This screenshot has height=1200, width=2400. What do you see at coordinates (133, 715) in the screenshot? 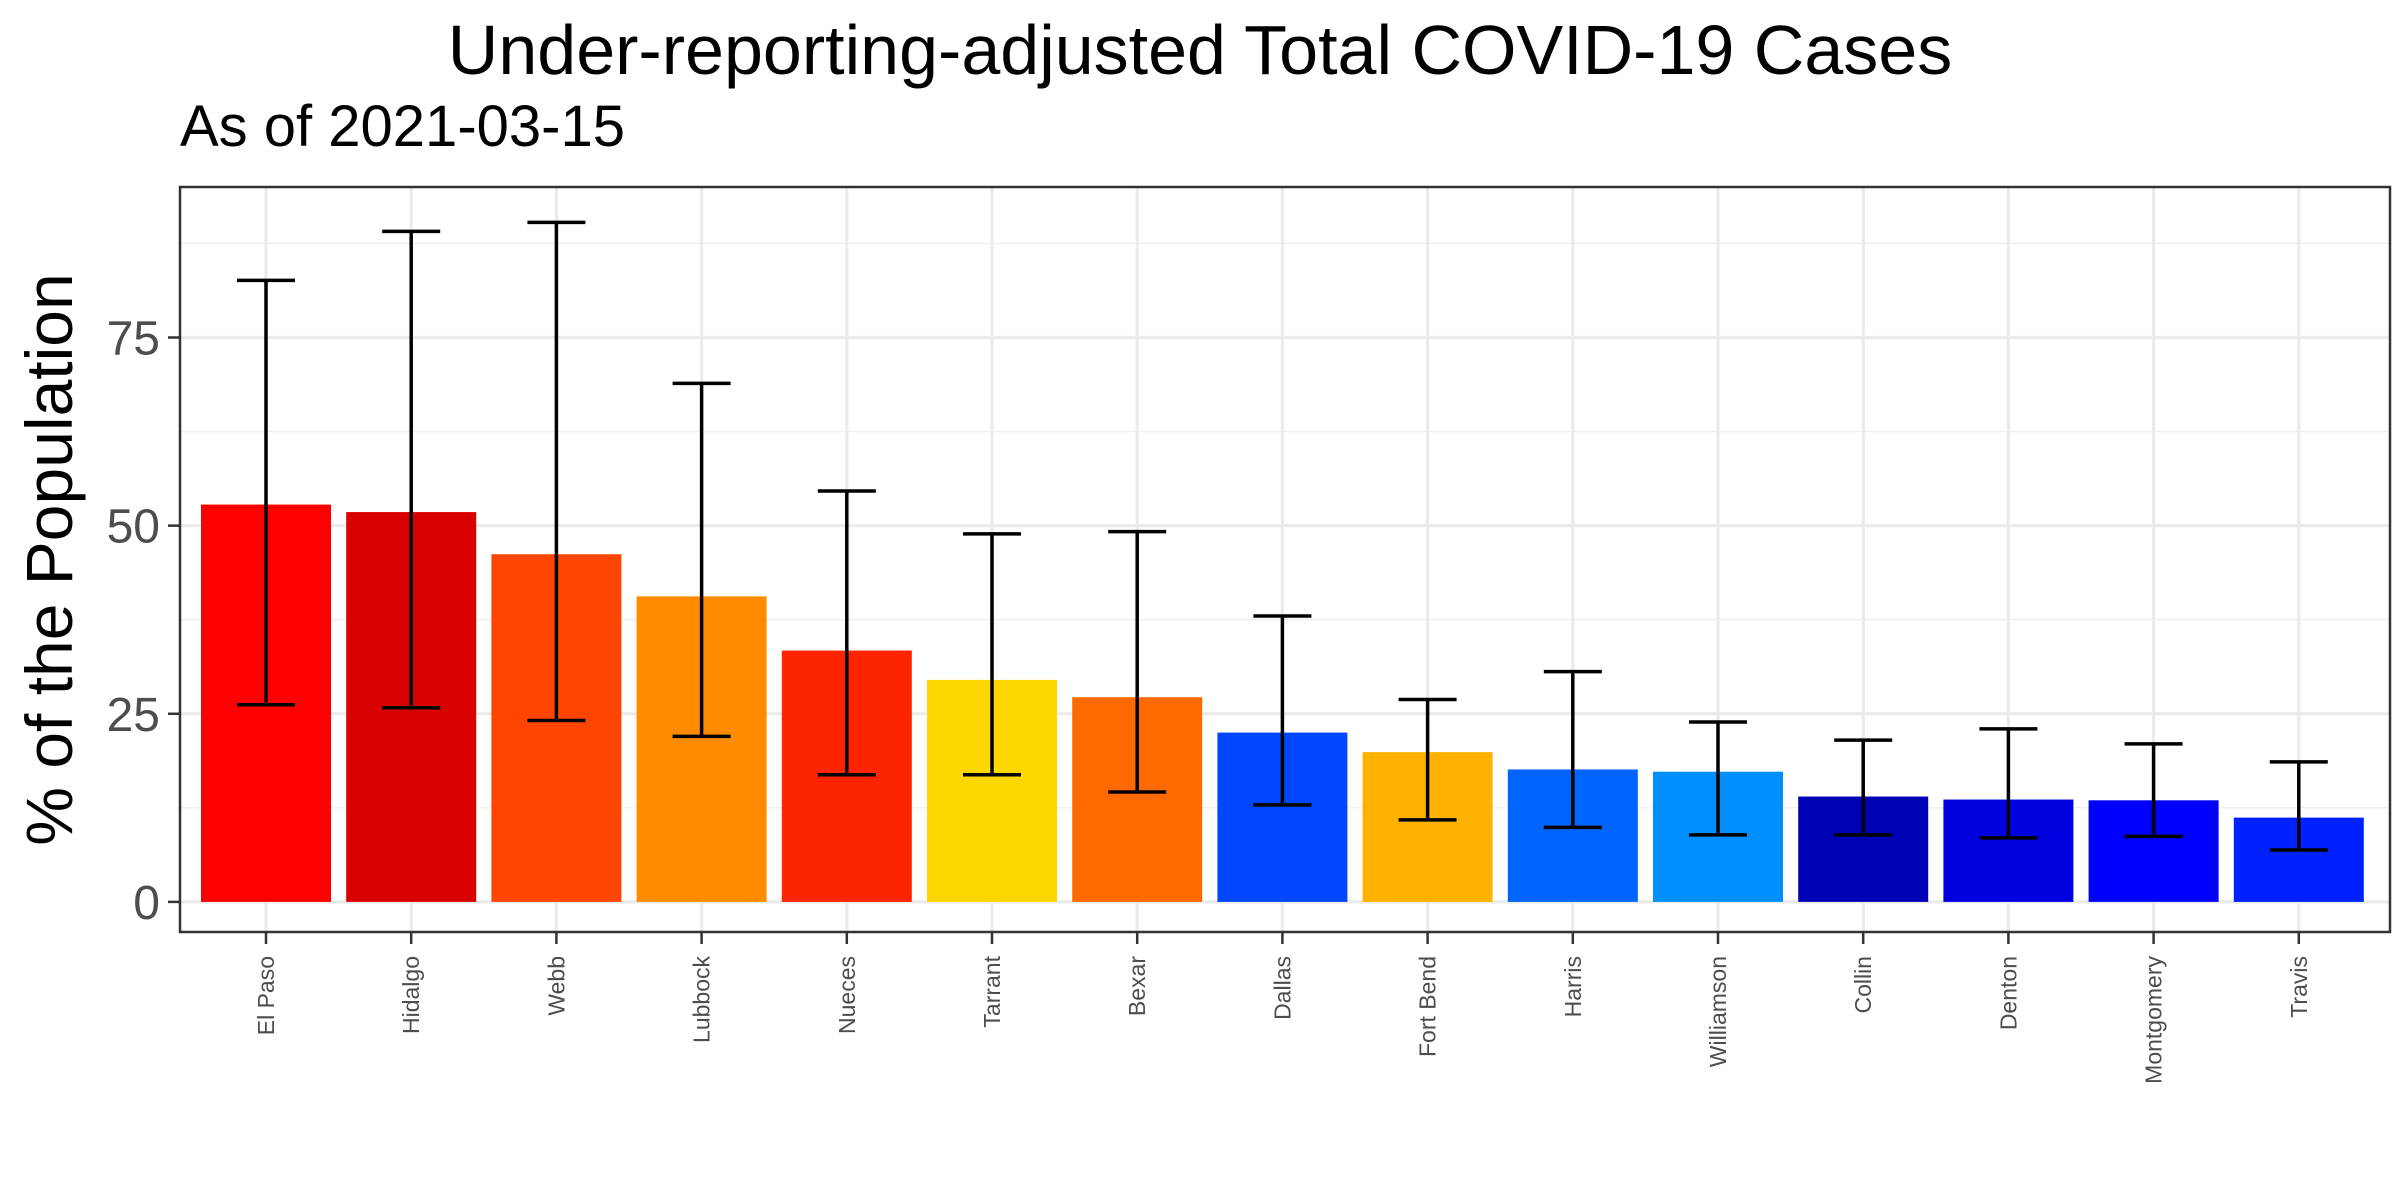
I see `y-tick-label: 25` at bounding box center [133, 715].